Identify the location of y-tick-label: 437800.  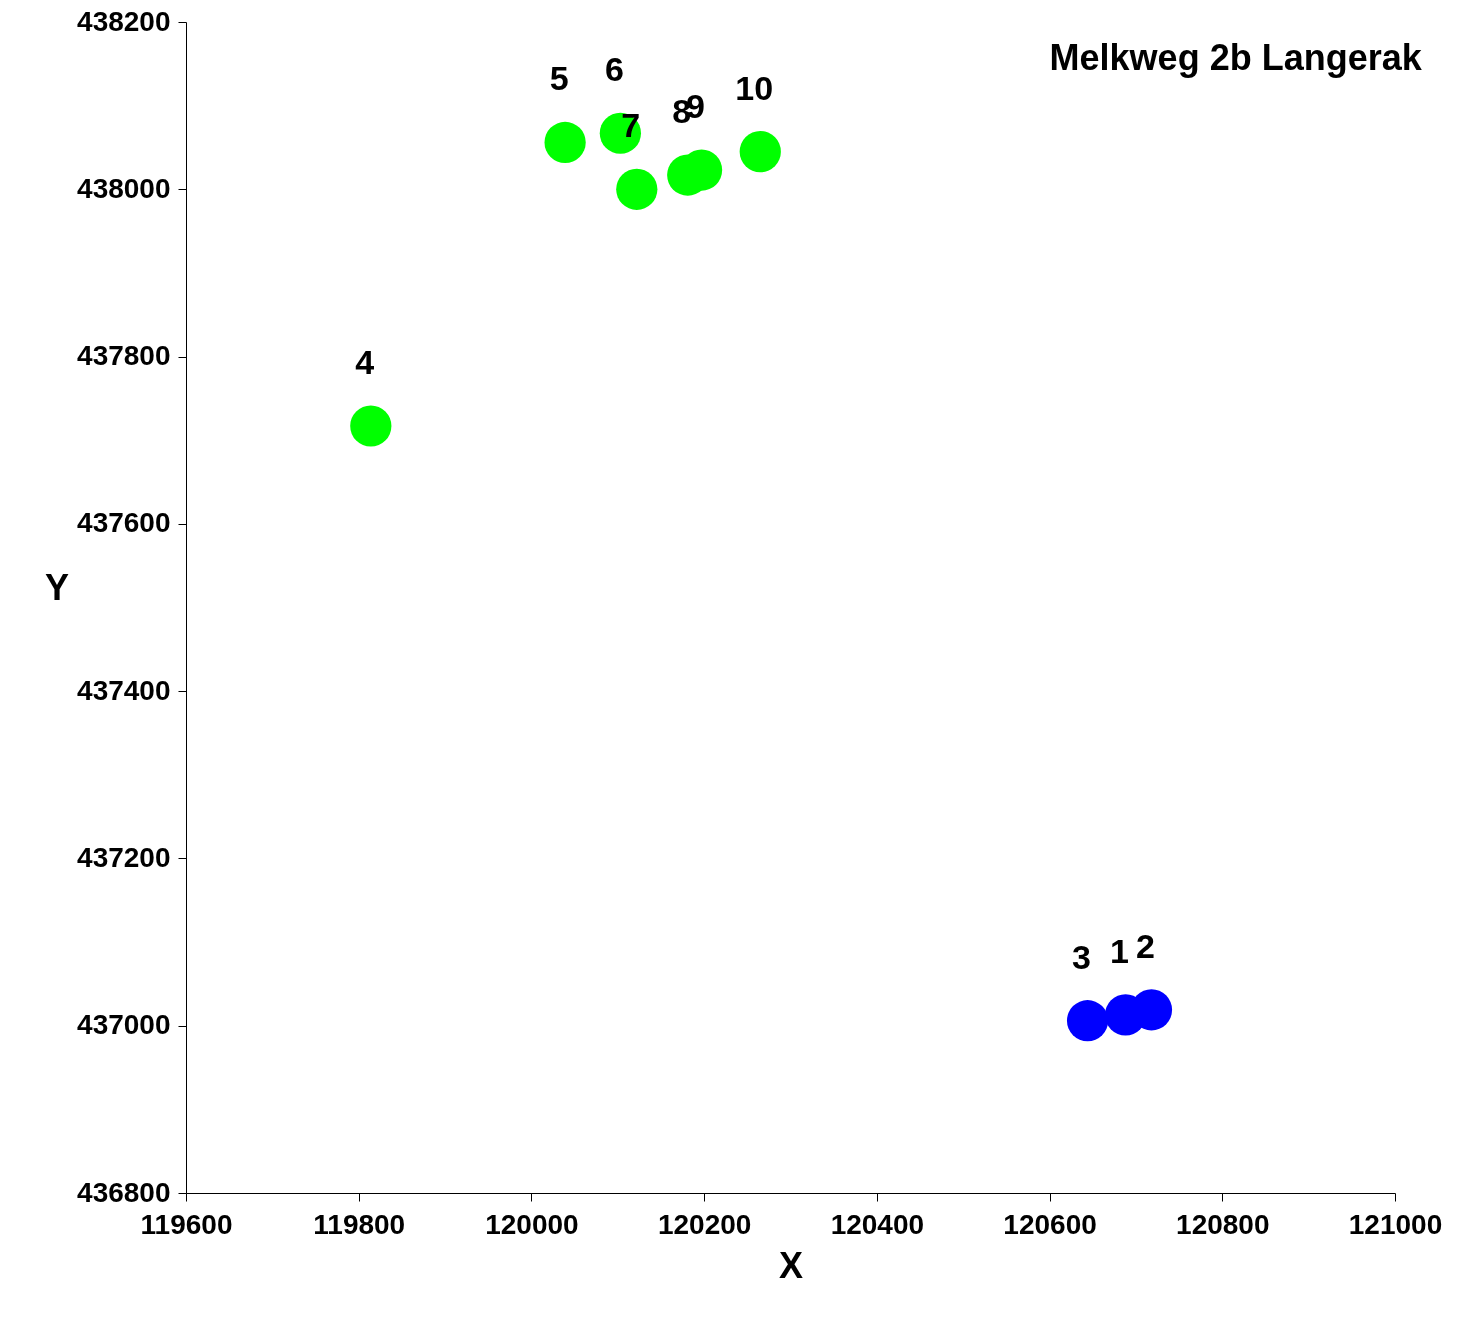
(124, 356).